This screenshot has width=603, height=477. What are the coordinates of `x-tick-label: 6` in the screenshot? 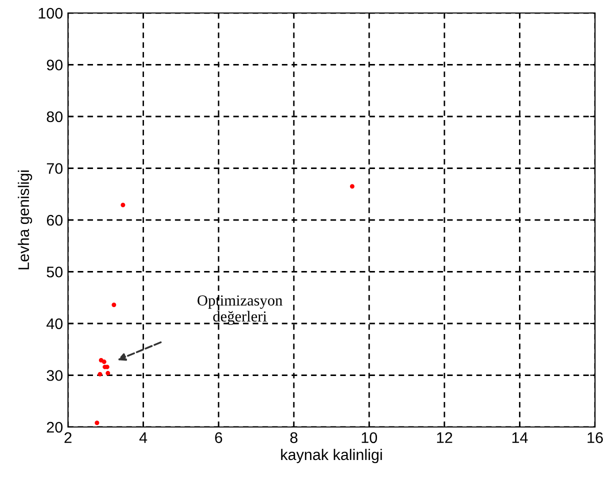 It's located at (218, 438).